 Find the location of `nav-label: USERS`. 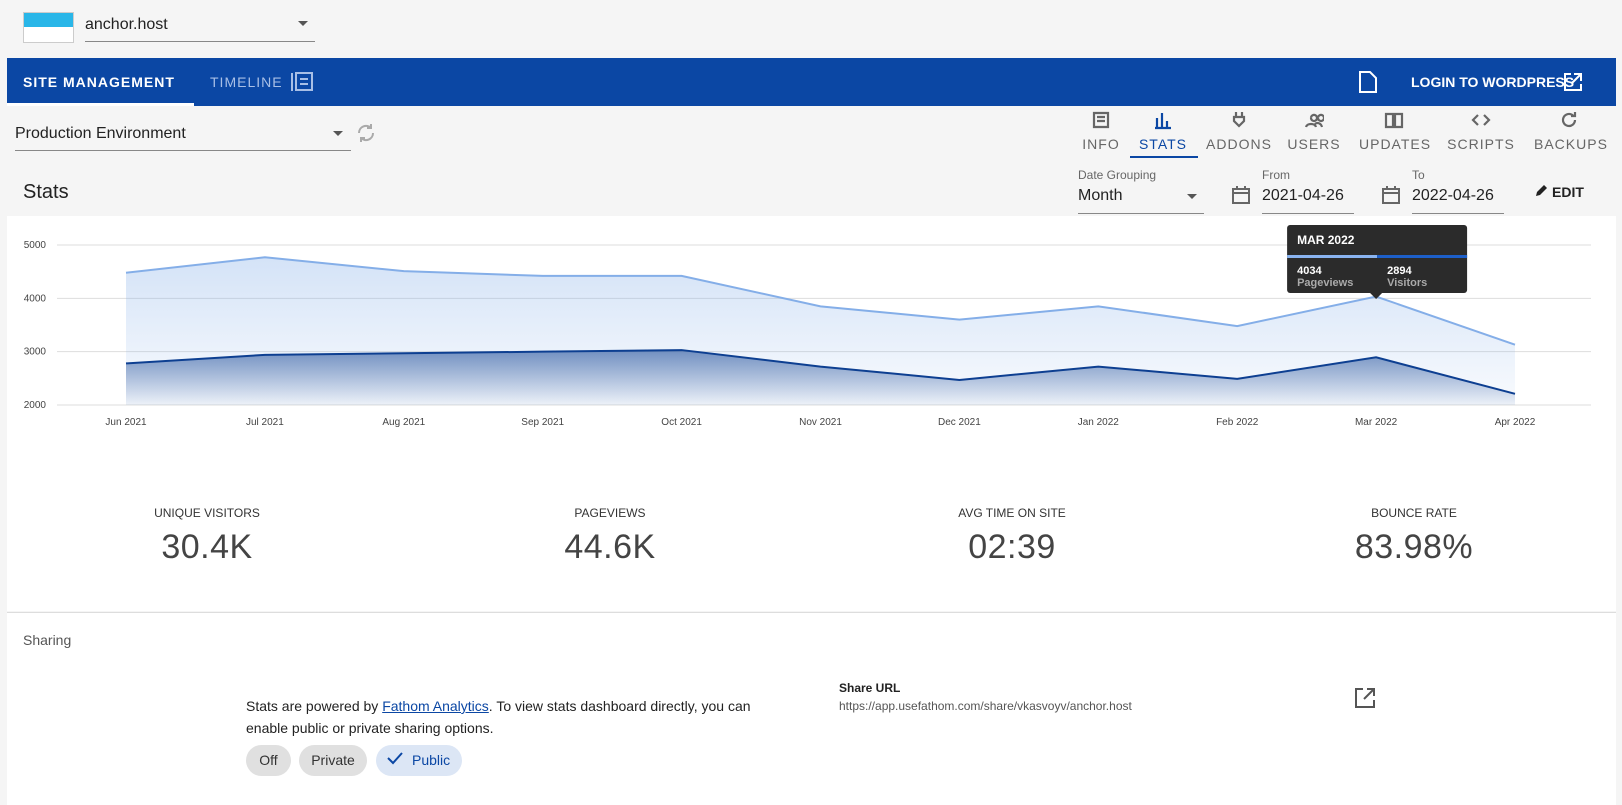

nav-label: USERS is located at coordinates (1314, 144).